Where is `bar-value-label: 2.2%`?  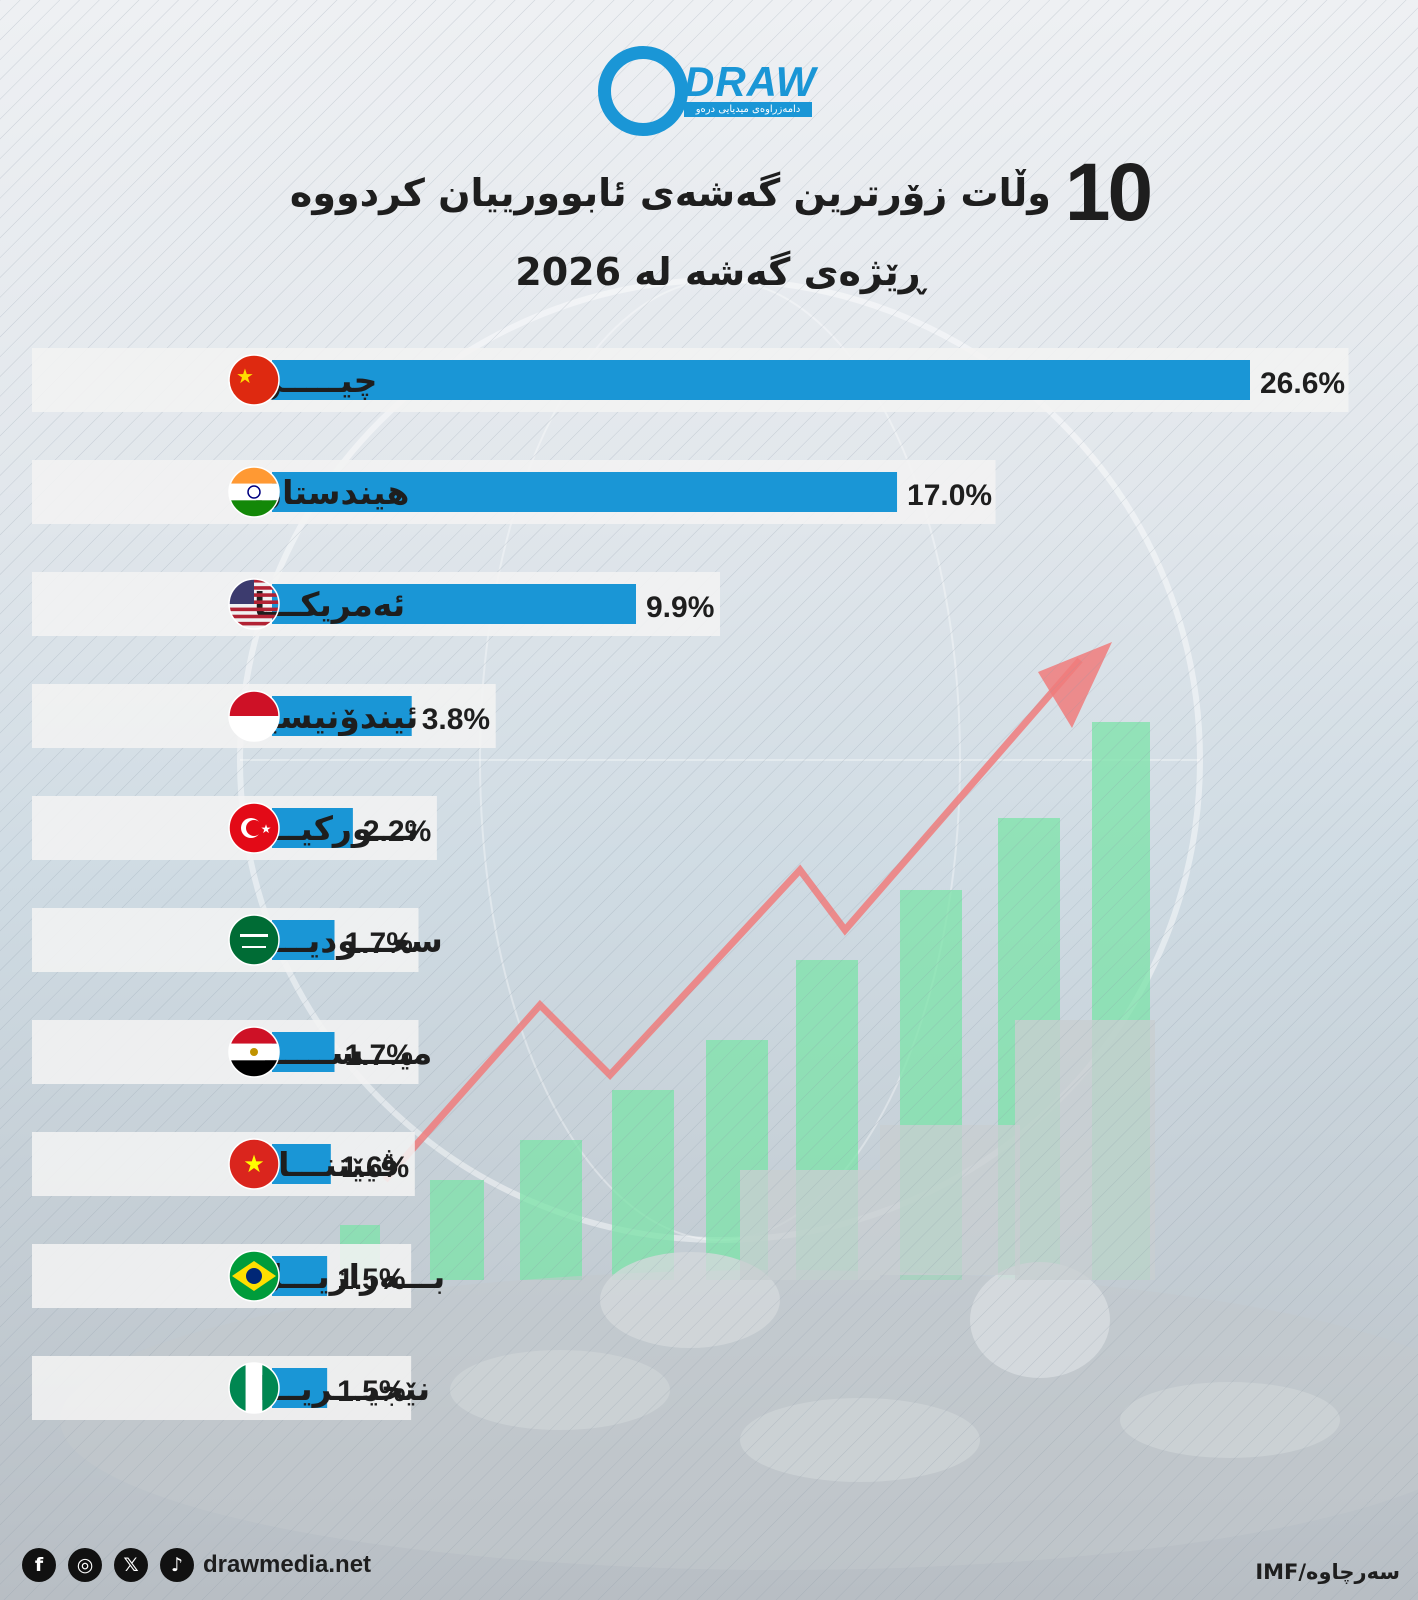 bar-value-label: 2.2% is located at coordinates (397, 831).